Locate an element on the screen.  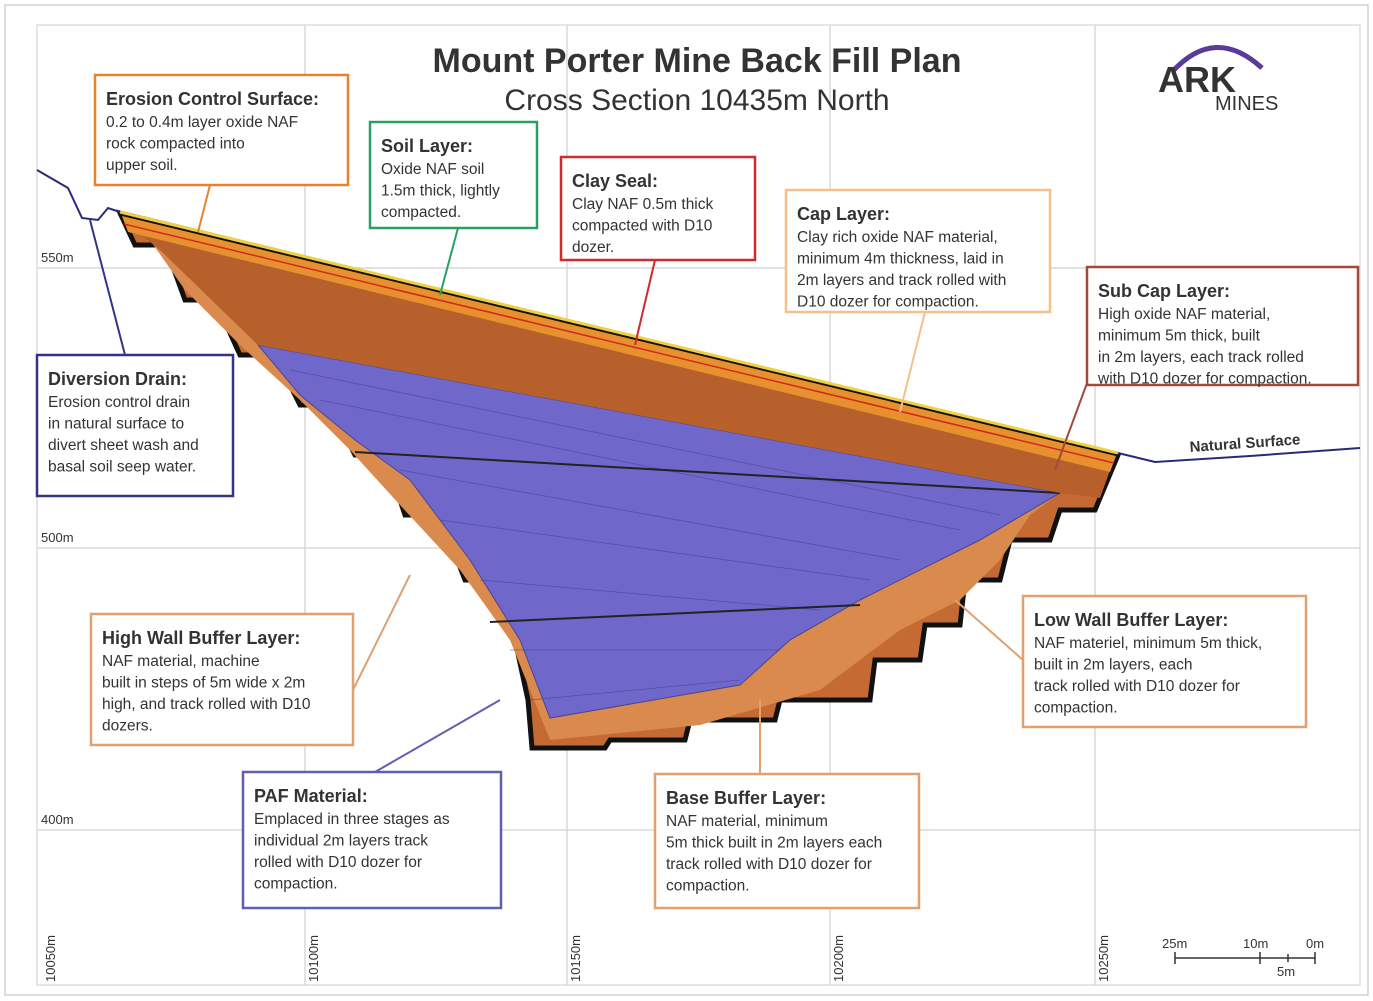
callout-title: Sub Cap Layer: is located at coordinates (1164, 291).